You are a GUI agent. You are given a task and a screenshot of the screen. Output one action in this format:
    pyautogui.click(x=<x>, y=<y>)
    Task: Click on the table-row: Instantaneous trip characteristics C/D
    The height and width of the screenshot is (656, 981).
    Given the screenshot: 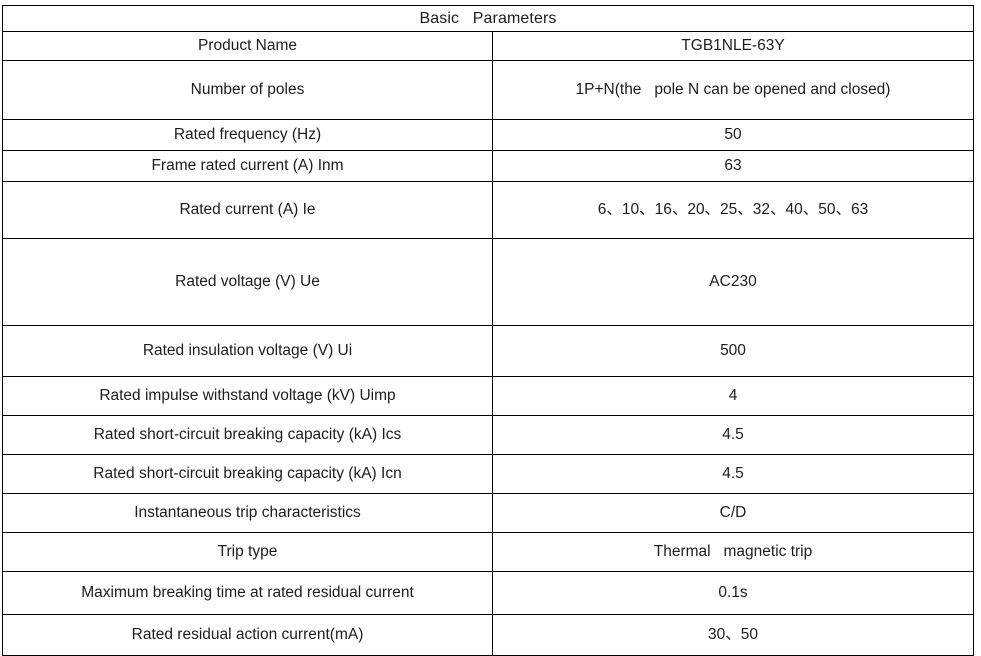 What is the action you would take?
    pyautogui.click(x=488, y=513)
    